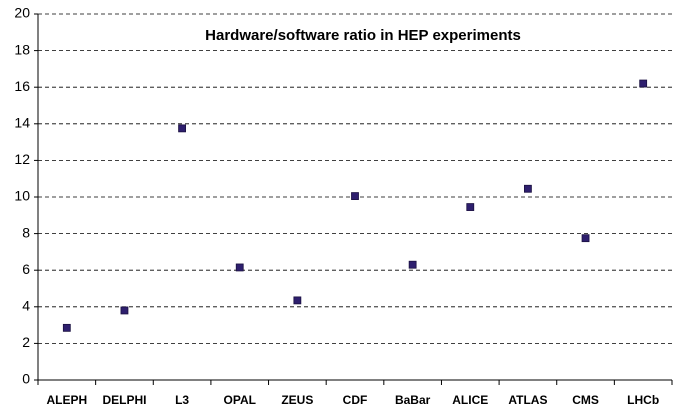 The image size is (675, 412). I want to click on y-tick-label: 2, so click(26, 342).